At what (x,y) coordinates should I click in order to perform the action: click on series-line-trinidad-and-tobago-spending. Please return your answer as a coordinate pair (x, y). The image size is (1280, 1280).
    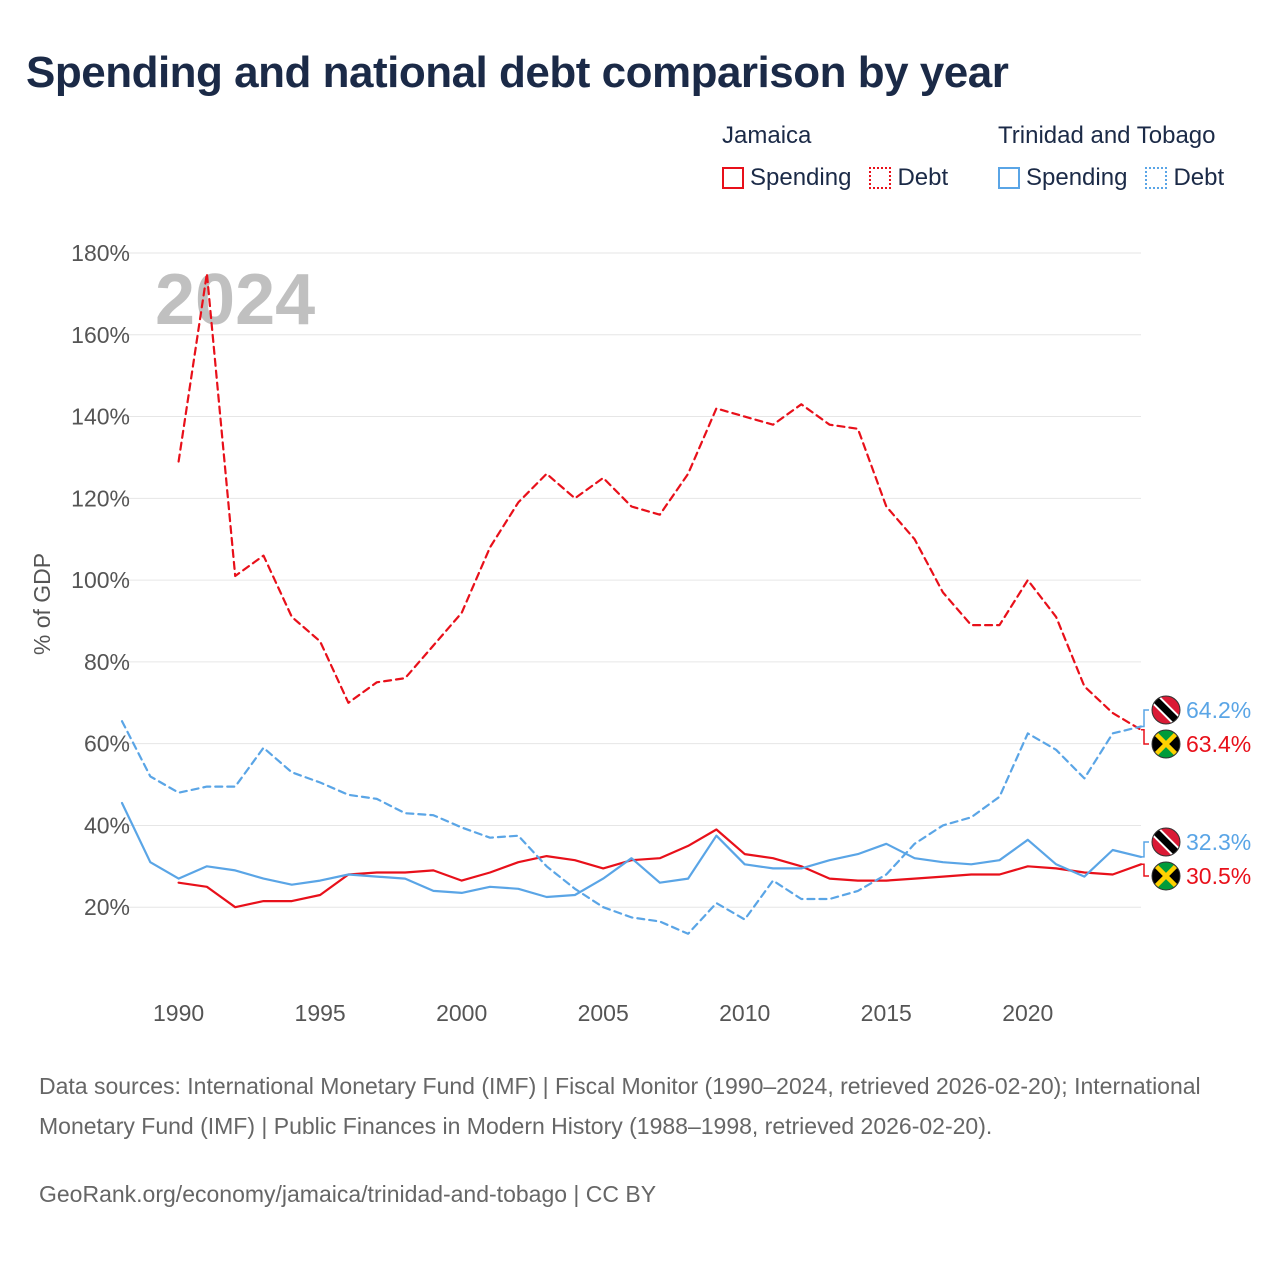
    Looking at the image, I should click on (631, 850).